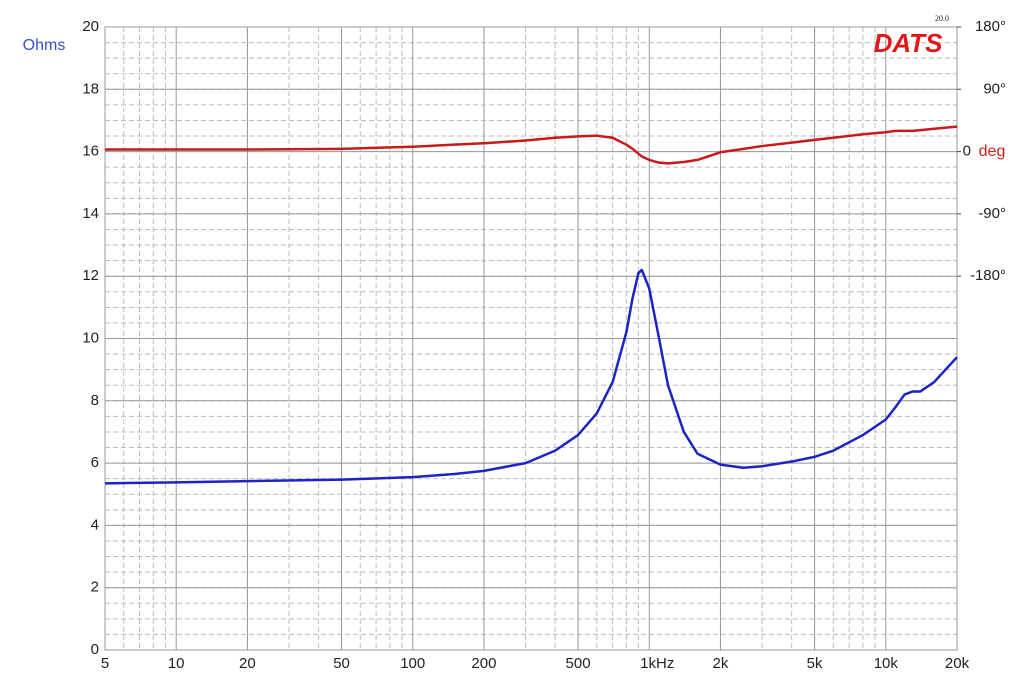 This screenshot has width=1024, height=695. What do you see at coordinates (95, 587) in the screenshot?
I see `y-tick-label: 2` at bounding box center [95, 587].